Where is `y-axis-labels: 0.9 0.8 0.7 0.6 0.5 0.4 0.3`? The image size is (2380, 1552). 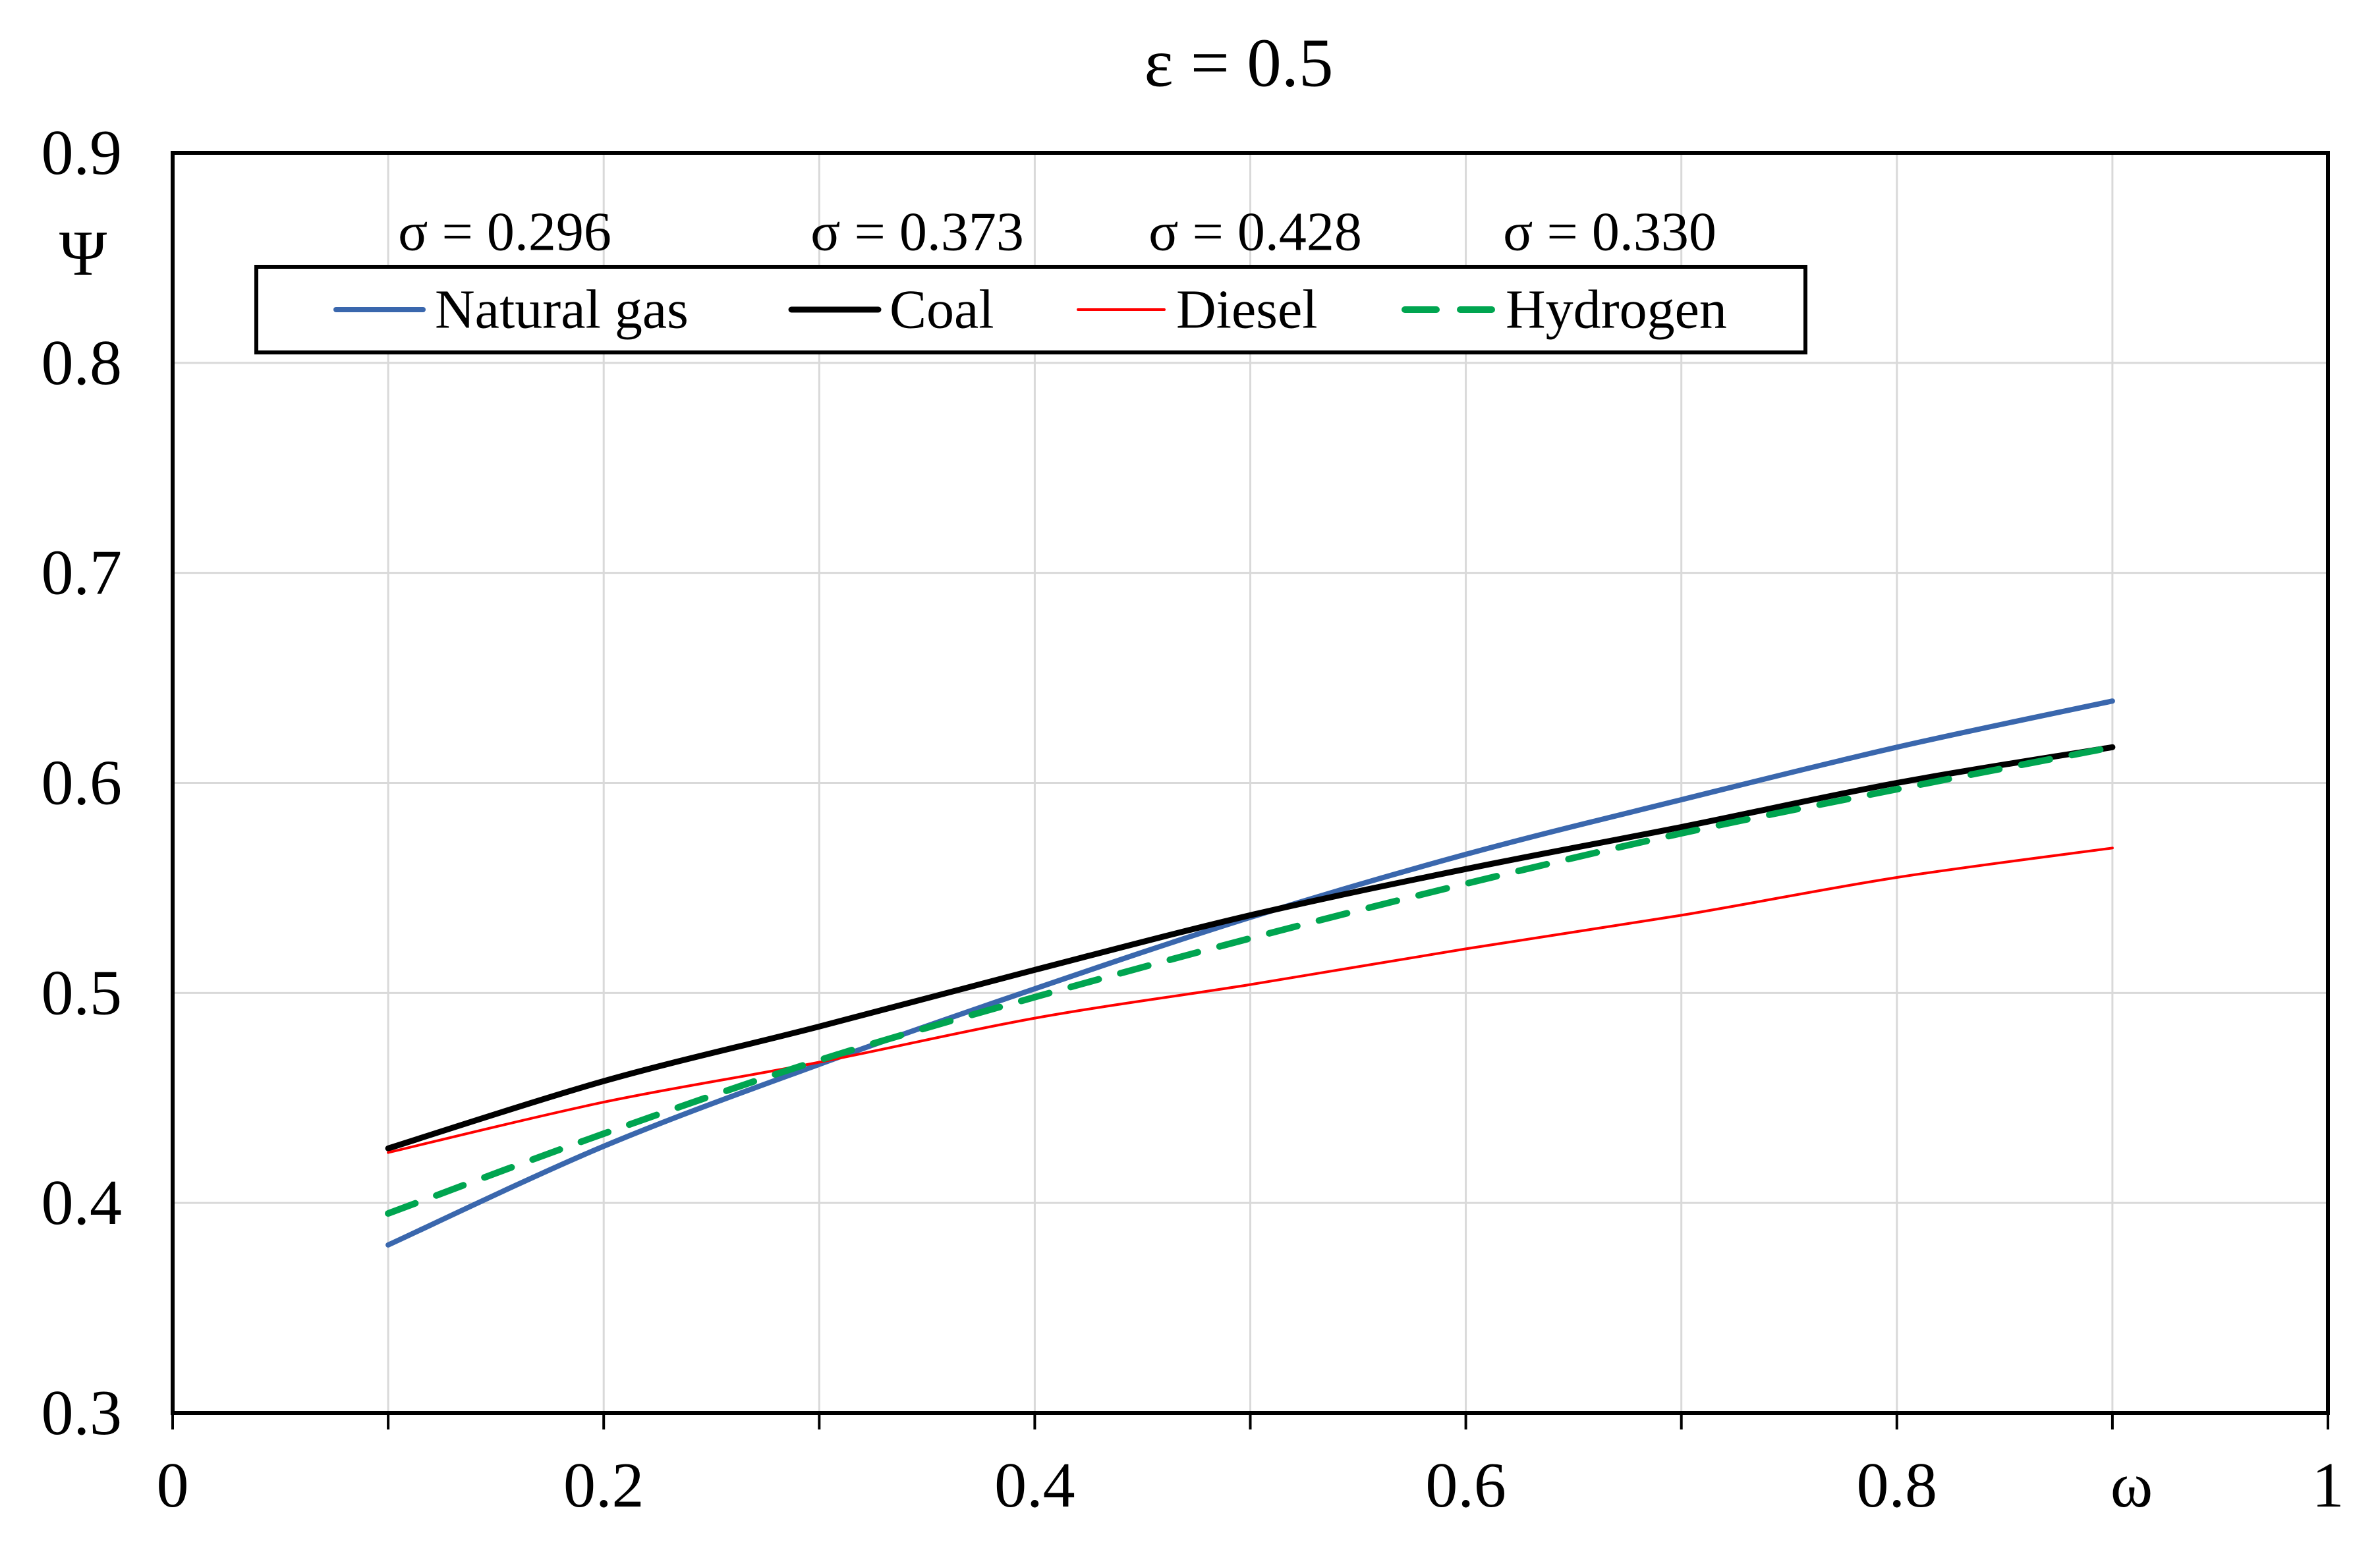
y-axis-labels: 0.9 0.8 0.7 0.6 0.5 0.4 0.3 is located at coordinates (82, 783).